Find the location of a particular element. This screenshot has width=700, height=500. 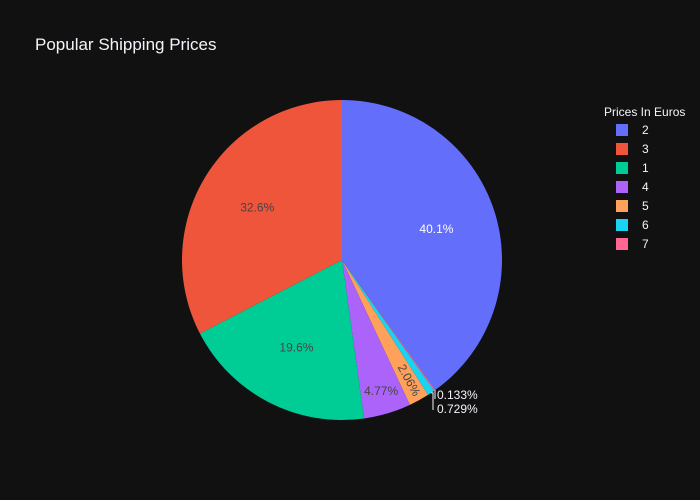

chart-title: Popular Shipping Prices is located at coordinates (125, 44).